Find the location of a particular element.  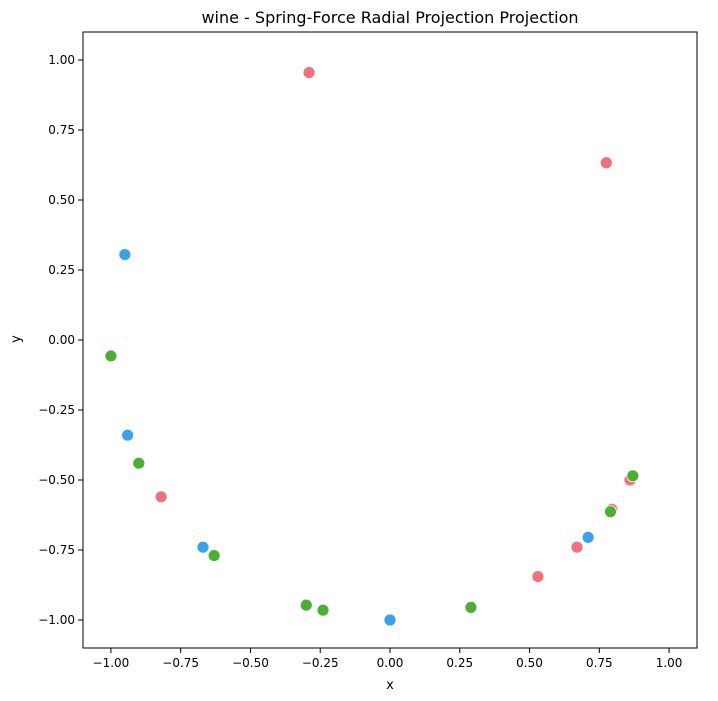

x-tick-label: −0.50 is located at coordinates (250, 663).